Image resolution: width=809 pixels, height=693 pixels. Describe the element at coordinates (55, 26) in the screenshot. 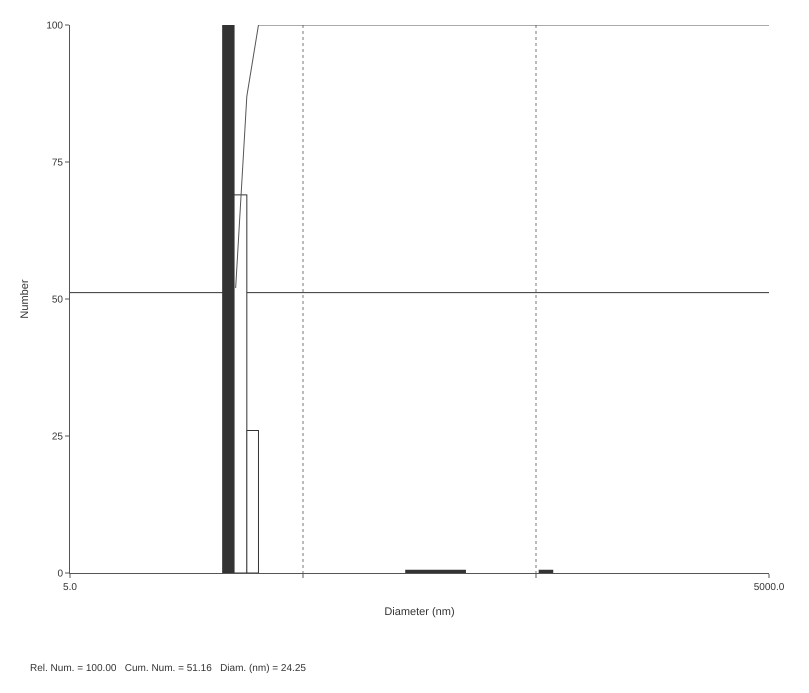

I see `y-tick-label: 100` at that location.